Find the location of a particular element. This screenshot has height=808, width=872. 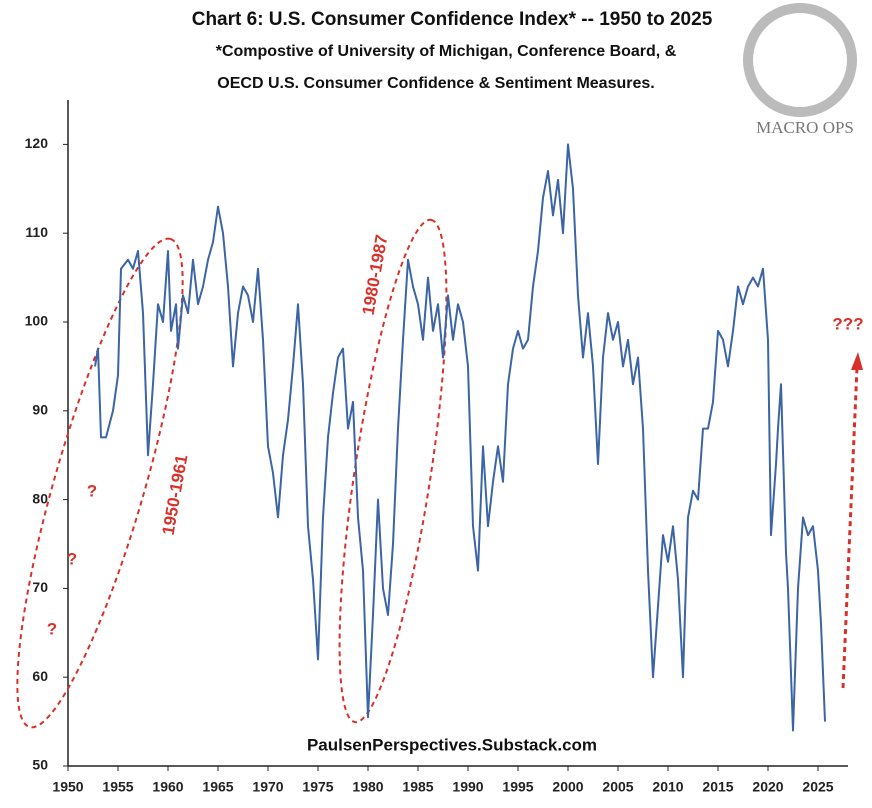

source: PaulsenPerspectives.Substack.com is located at coordinates (452, 744).